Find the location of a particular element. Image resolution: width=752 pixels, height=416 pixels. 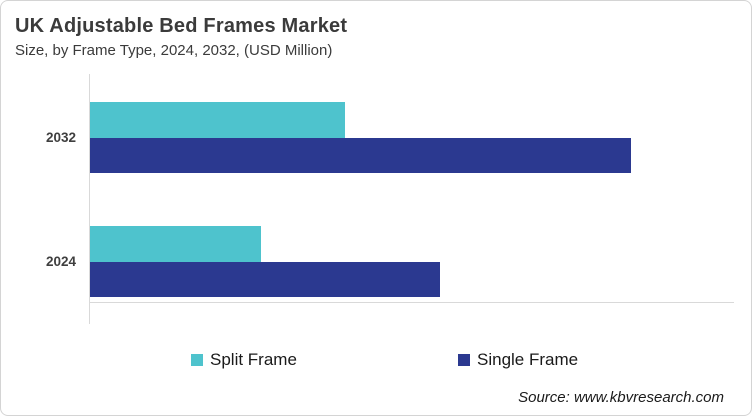

split-frame-swatch-icon is located at coordinates (197, 360).